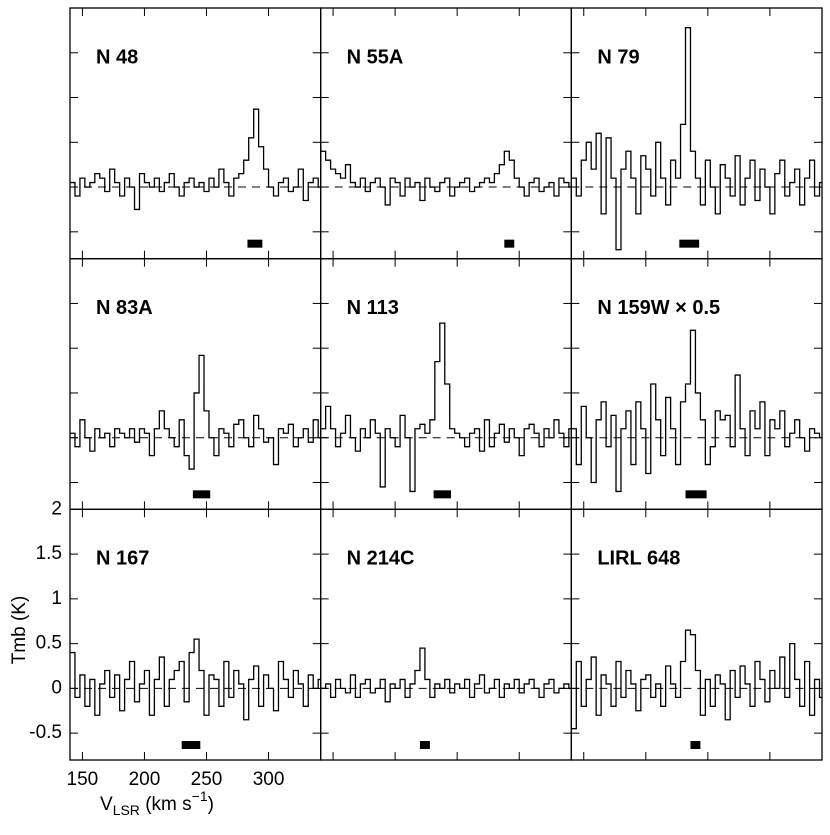  I want to click on panel-title: N 83A, so click(124, 308).